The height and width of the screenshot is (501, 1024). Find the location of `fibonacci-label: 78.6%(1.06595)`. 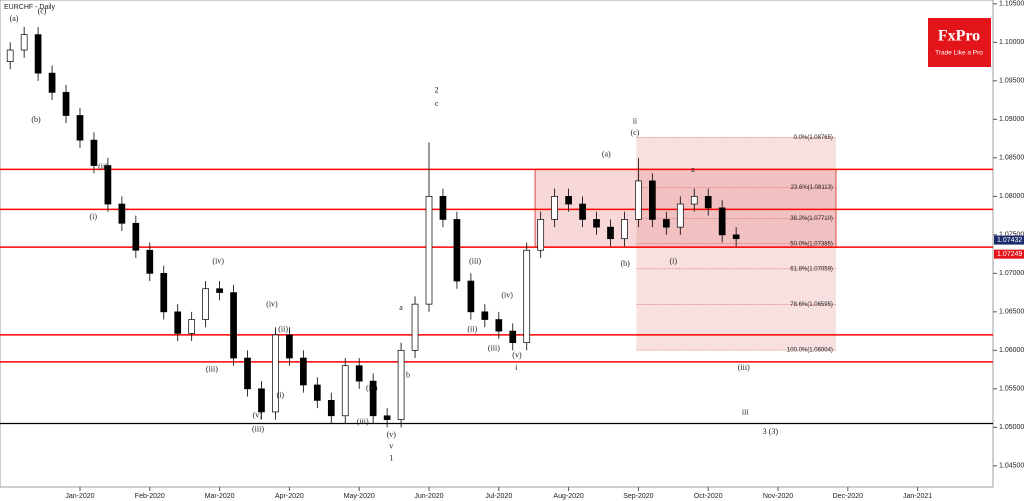

fibonacci-label: 78.6%(1.06595) is located at coordinates (811, 305).